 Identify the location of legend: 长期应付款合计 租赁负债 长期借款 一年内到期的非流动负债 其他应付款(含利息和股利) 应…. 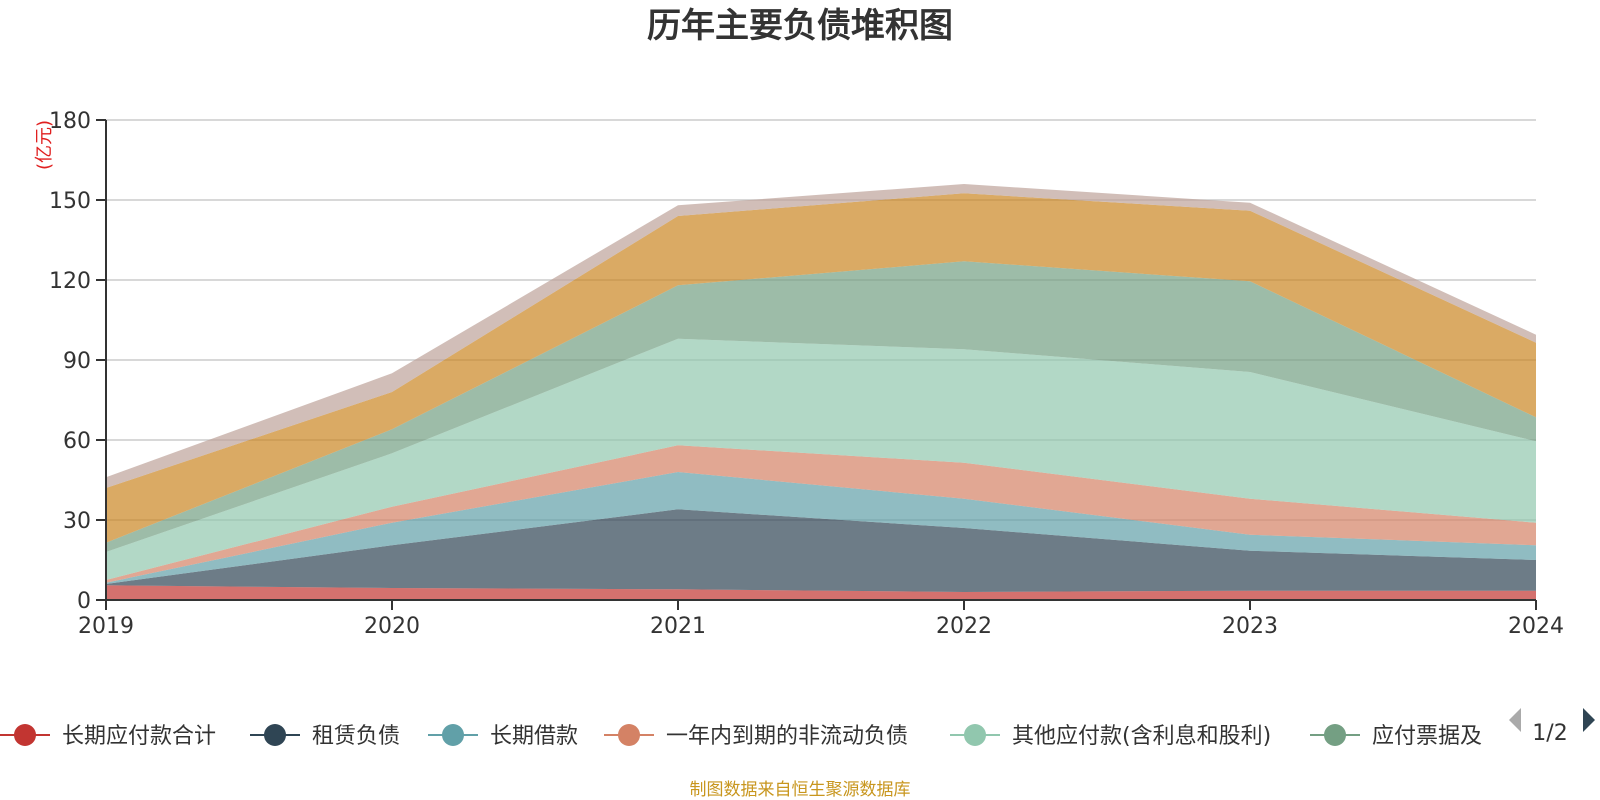
(741, 736).